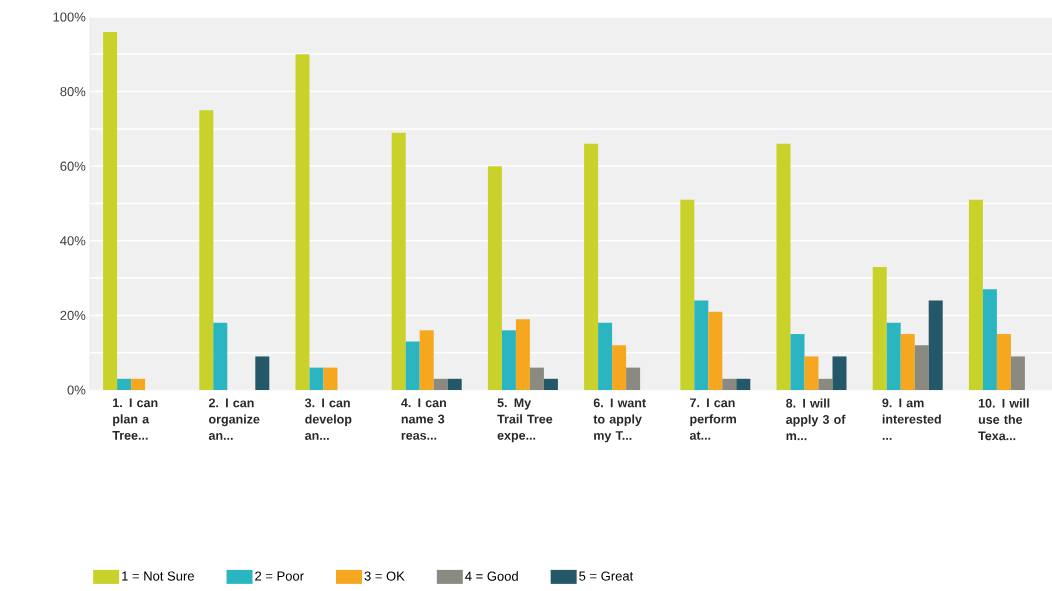  Describe the element at coordinates (69, 17) in the screenshot. I see `y-tick-label: 100%` at that location.